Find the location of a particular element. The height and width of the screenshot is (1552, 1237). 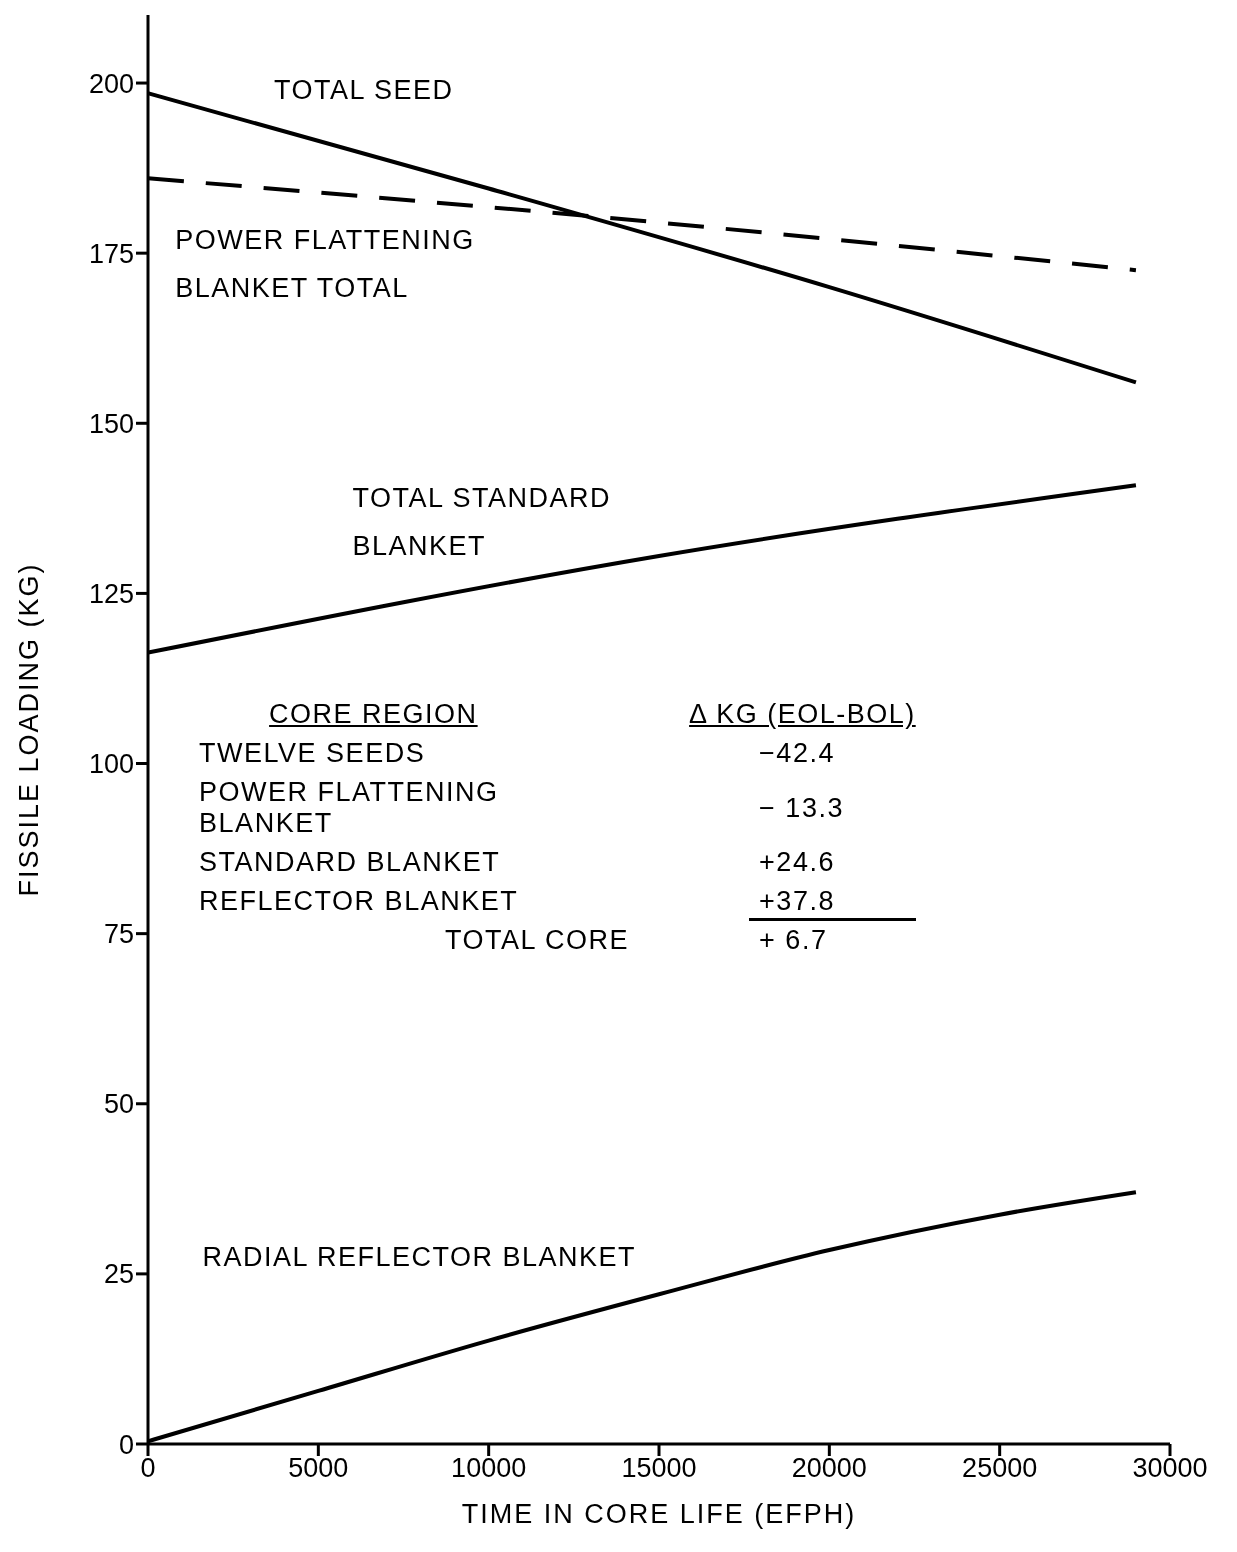

annotation: −42.4 is located at coordinates (797, 754).